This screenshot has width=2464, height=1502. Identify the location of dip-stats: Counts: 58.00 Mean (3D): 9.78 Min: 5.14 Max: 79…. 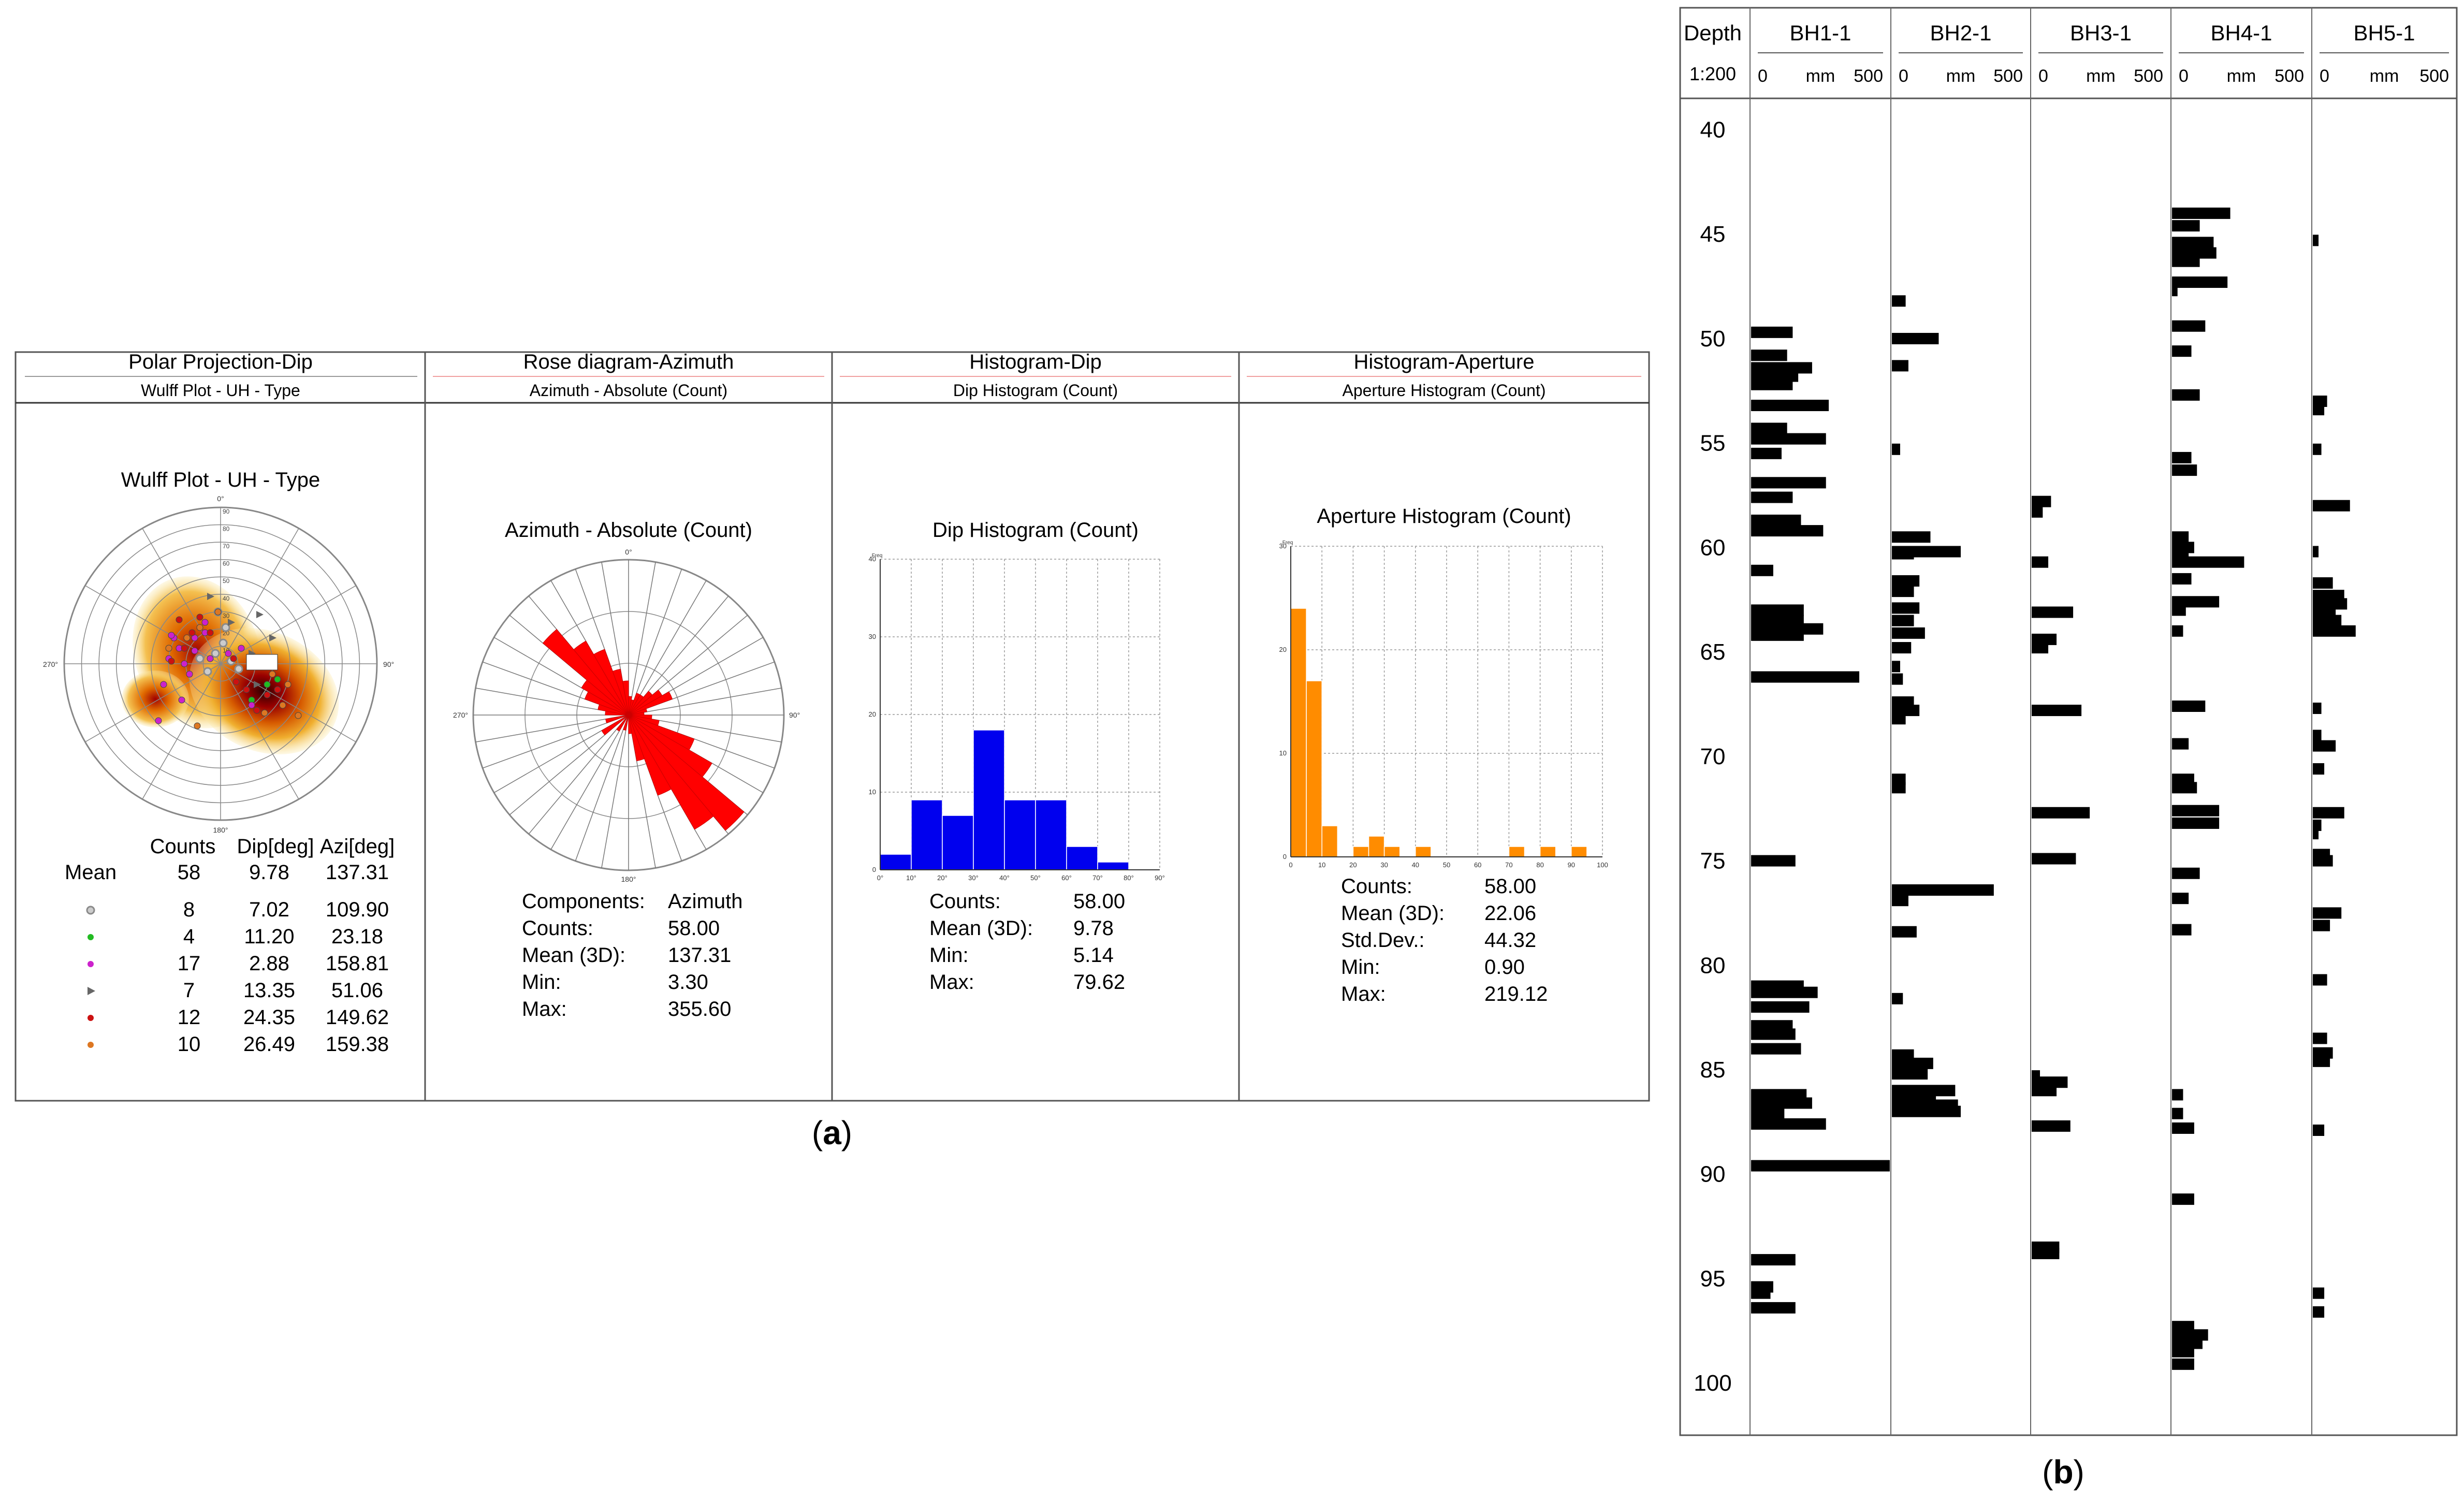
(1027, 942).